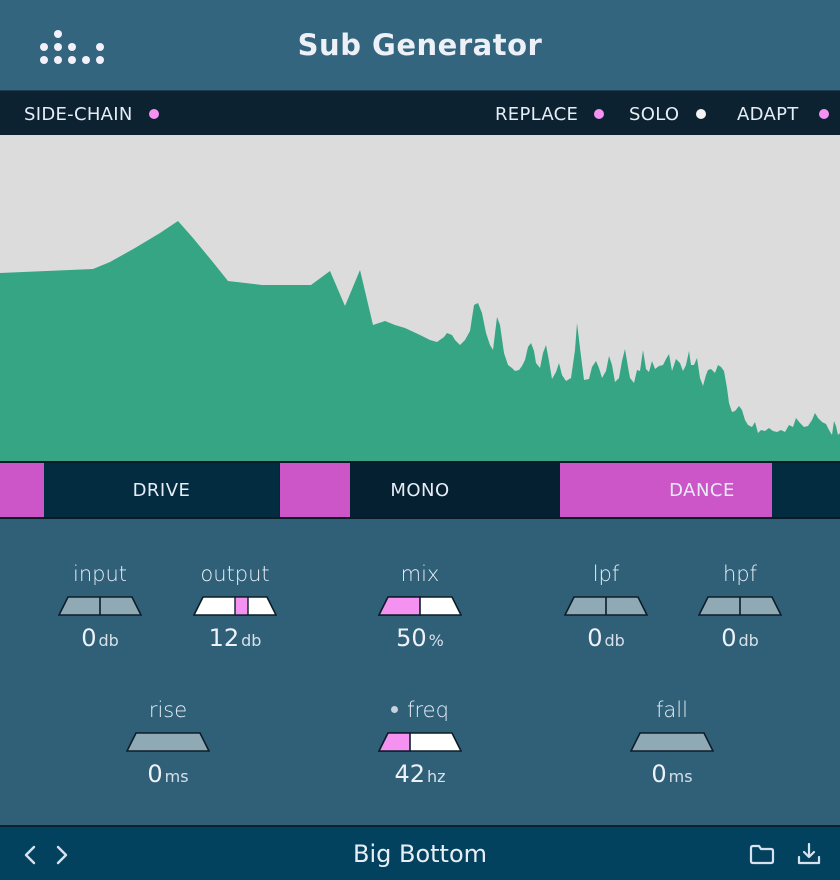  I want to click on rise-slider, so click(168, 742).